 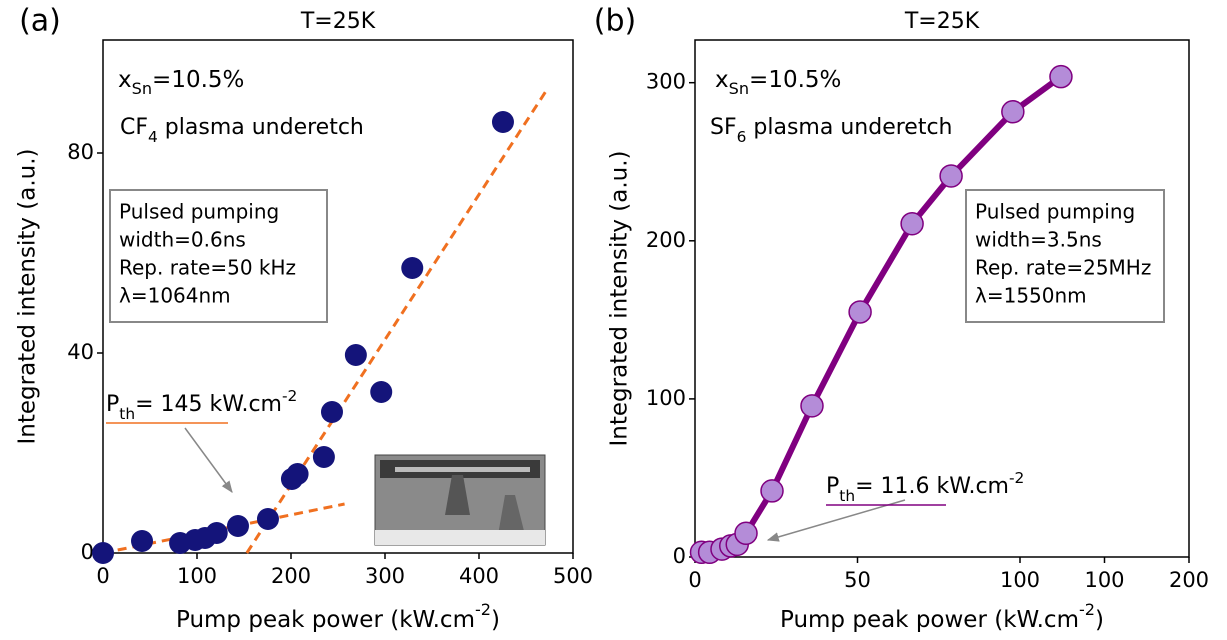 What do you see at coordinates (80, 152) in the screenshot?
I see `y-tick-label: 80` at bounding box center [80, 152].